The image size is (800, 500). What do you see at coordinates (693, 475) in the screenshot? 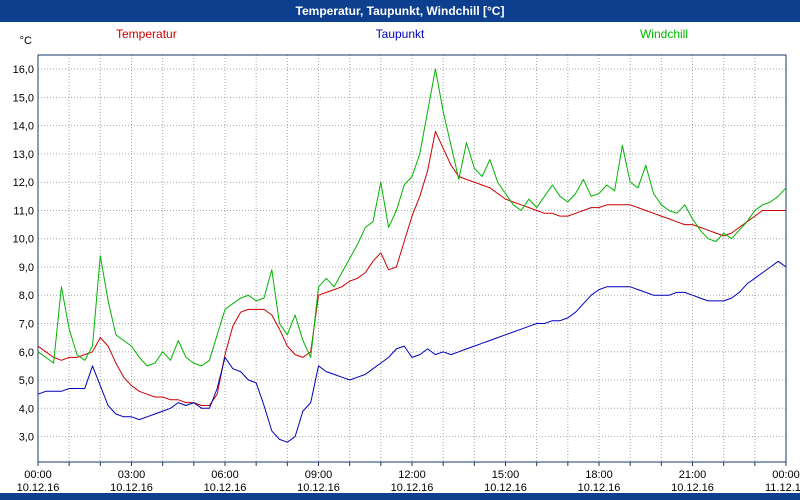
I see `svg-text: 21:00` at bounding box center [693, 475].